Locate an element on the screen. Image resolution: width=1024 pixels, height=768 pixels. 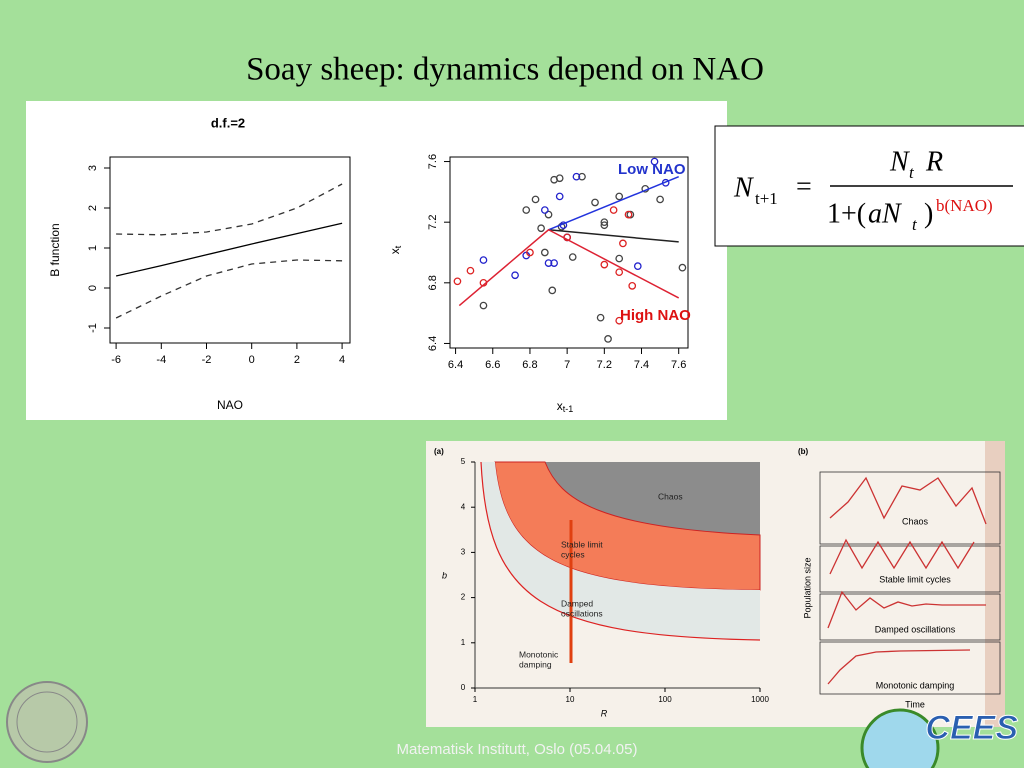
x-tick-label: 6.4 is located at coordinates (455, 365).